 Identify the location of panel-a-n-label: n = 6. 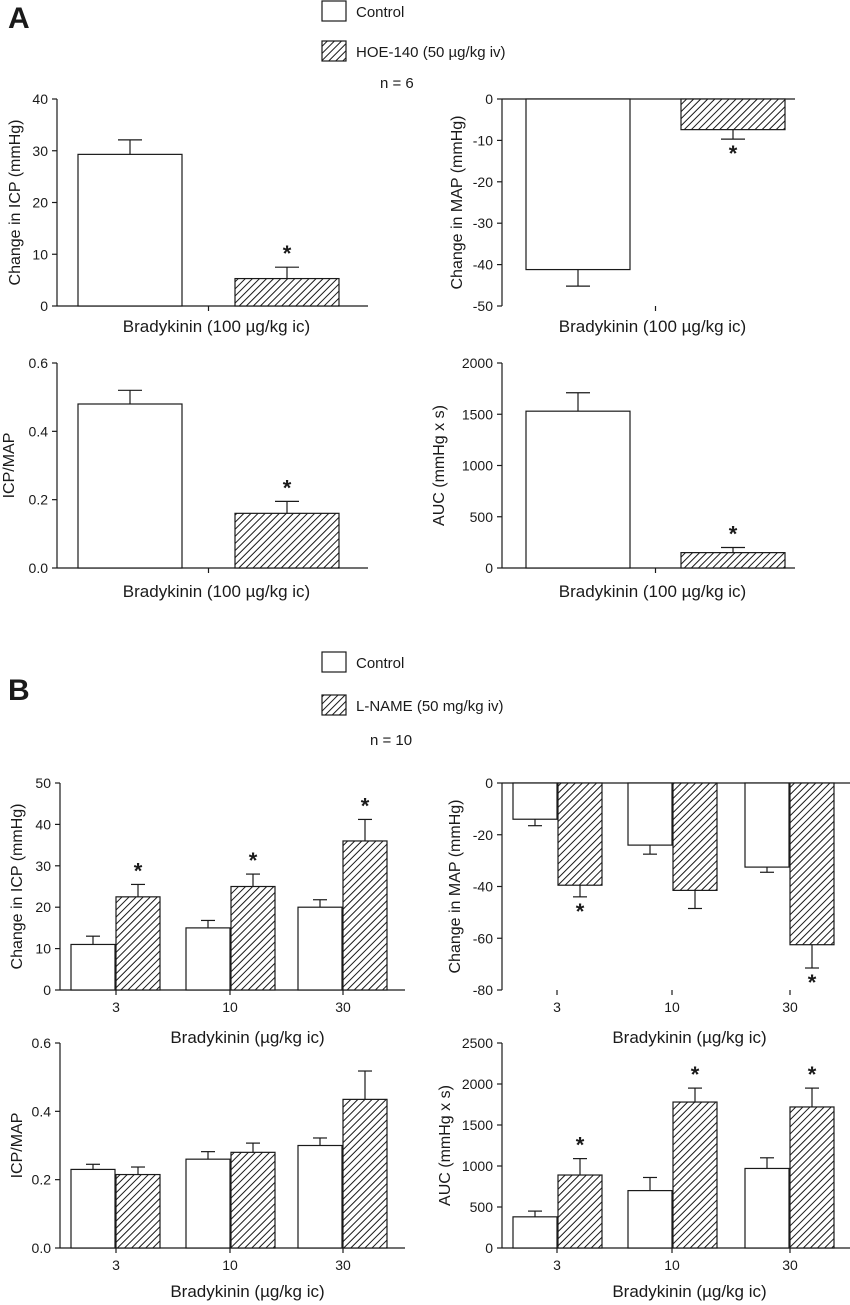
(397, 83).